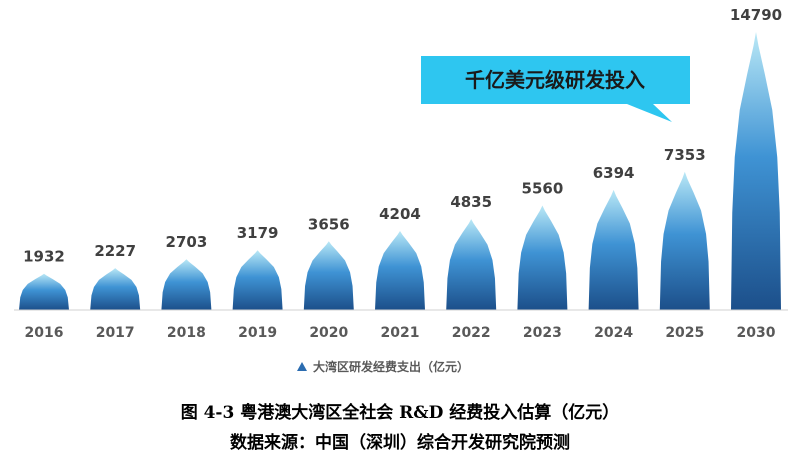  I want to click on data-label-2025: 7353, so click(685, 155).